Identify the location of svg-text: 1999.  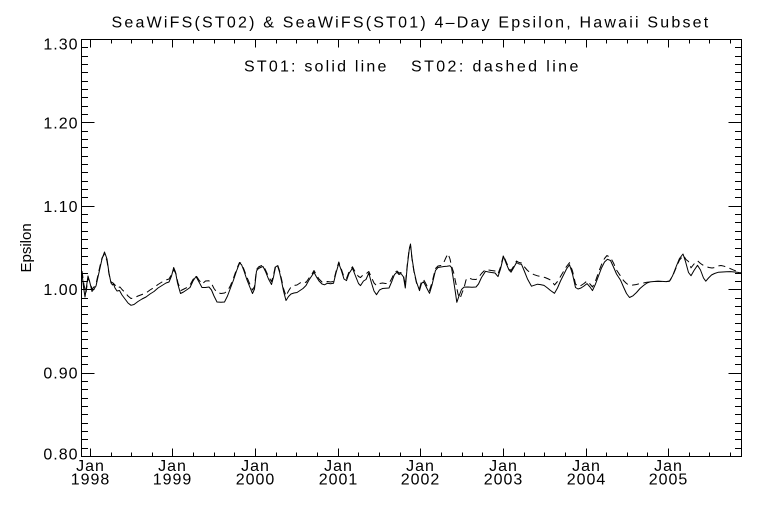
(173, 479).